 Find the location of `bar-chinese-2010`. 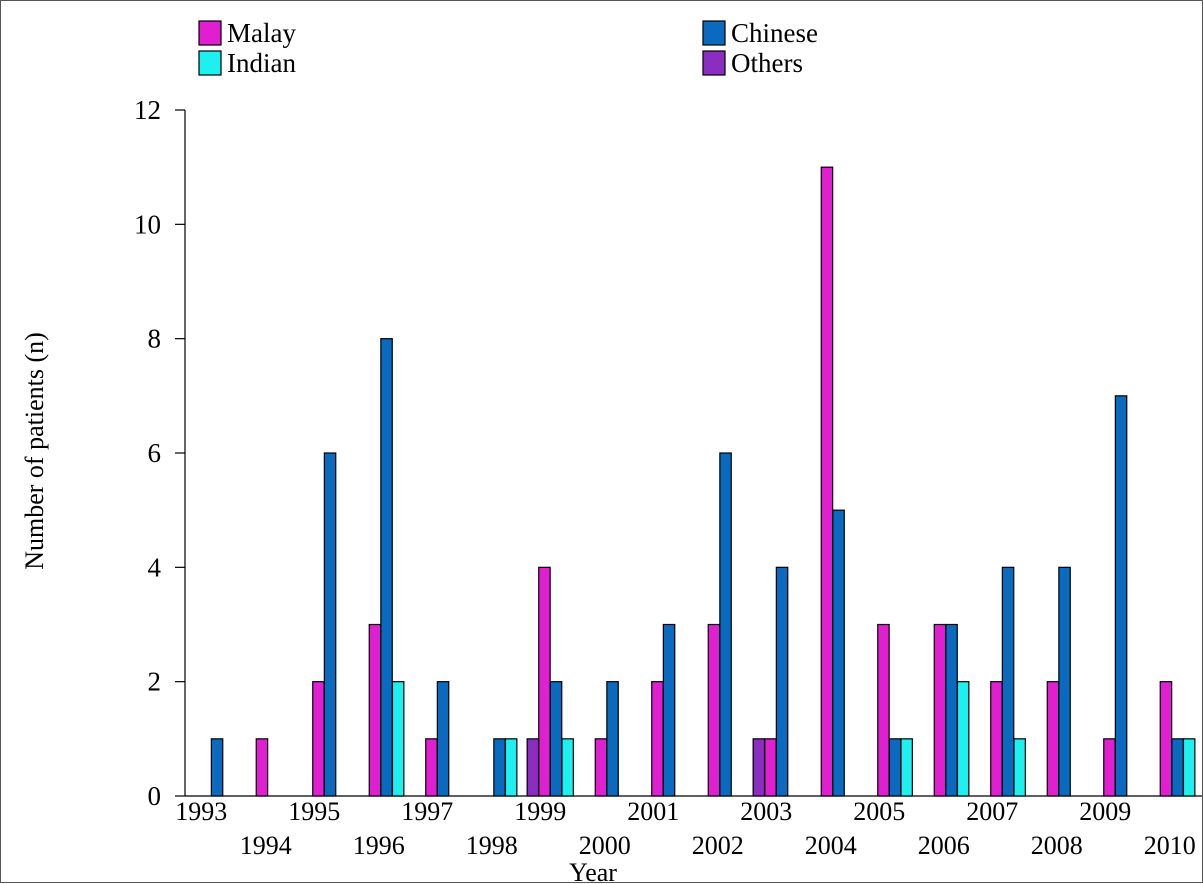

bar-chinese-2010 is located at coordinates (1177, 767).